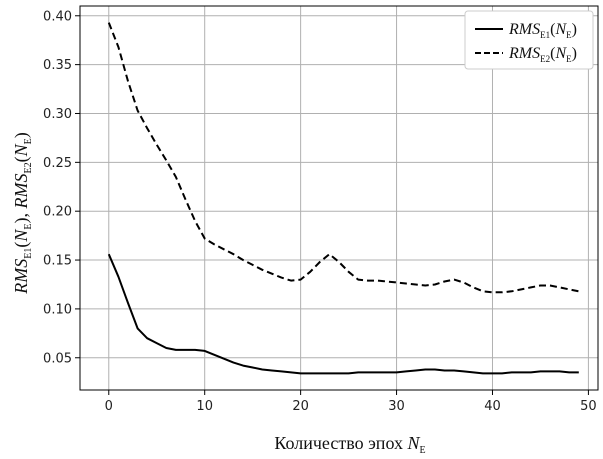 Image resolution: width=603 pixels, height=459 pixels. Describe the element at coordinates (57, 163) in the screenshot. I see `y-tick-label: 0.25` at that location.